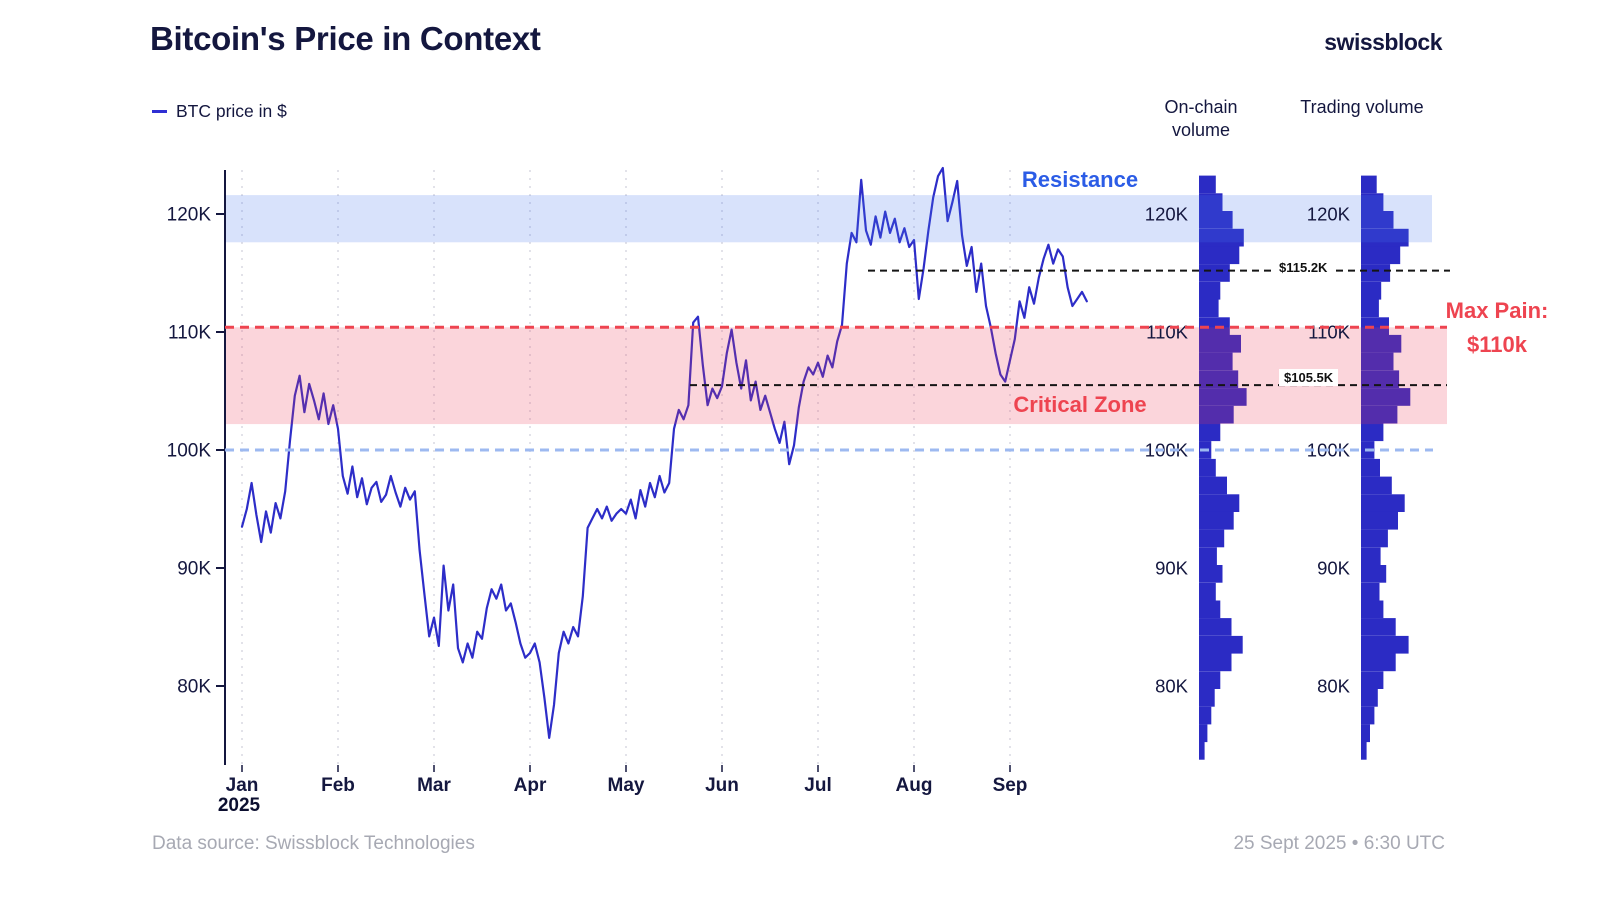 The height and width of the screenshot is (900, 1600). Describe the element at coordinates (434, 785) in the screenshot. I see `x-axis-label: Mar` at that location.